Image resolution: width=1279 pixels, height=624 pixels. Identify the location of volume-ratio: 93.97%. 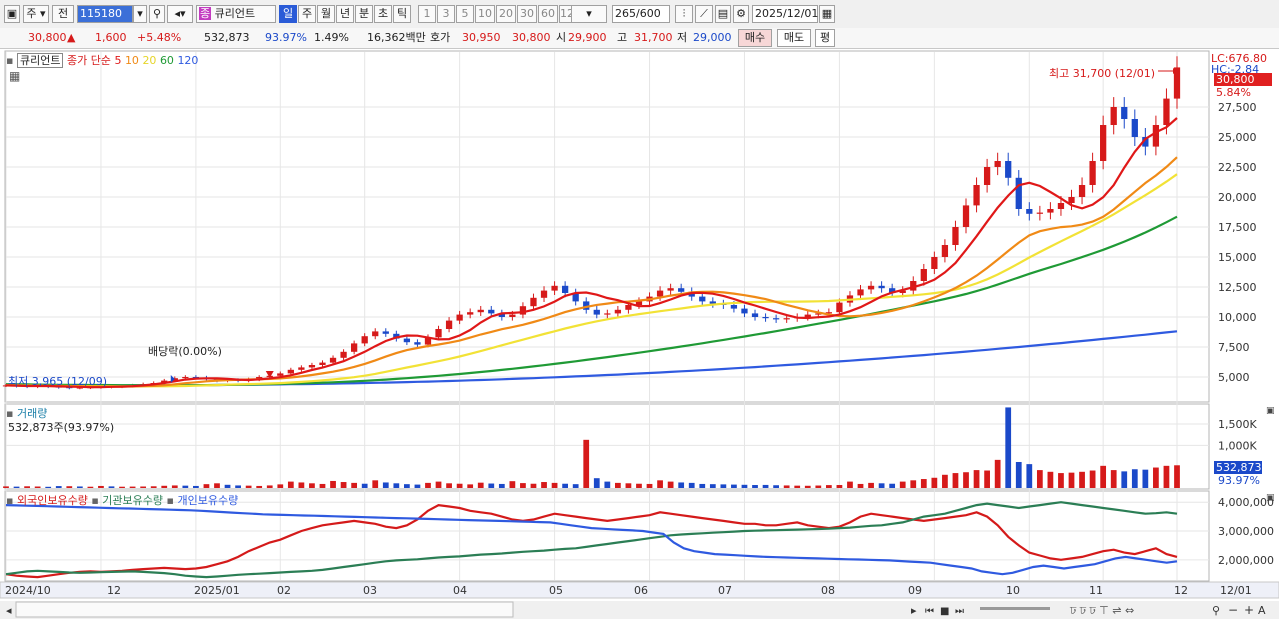
(286, 37).